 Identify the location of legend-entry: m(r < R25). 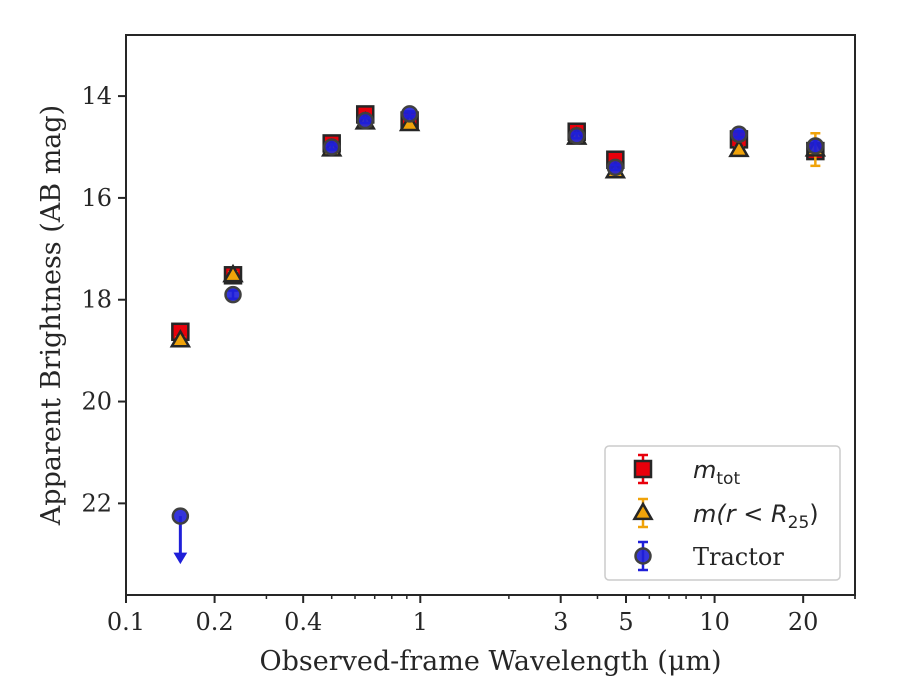
(725, 515).